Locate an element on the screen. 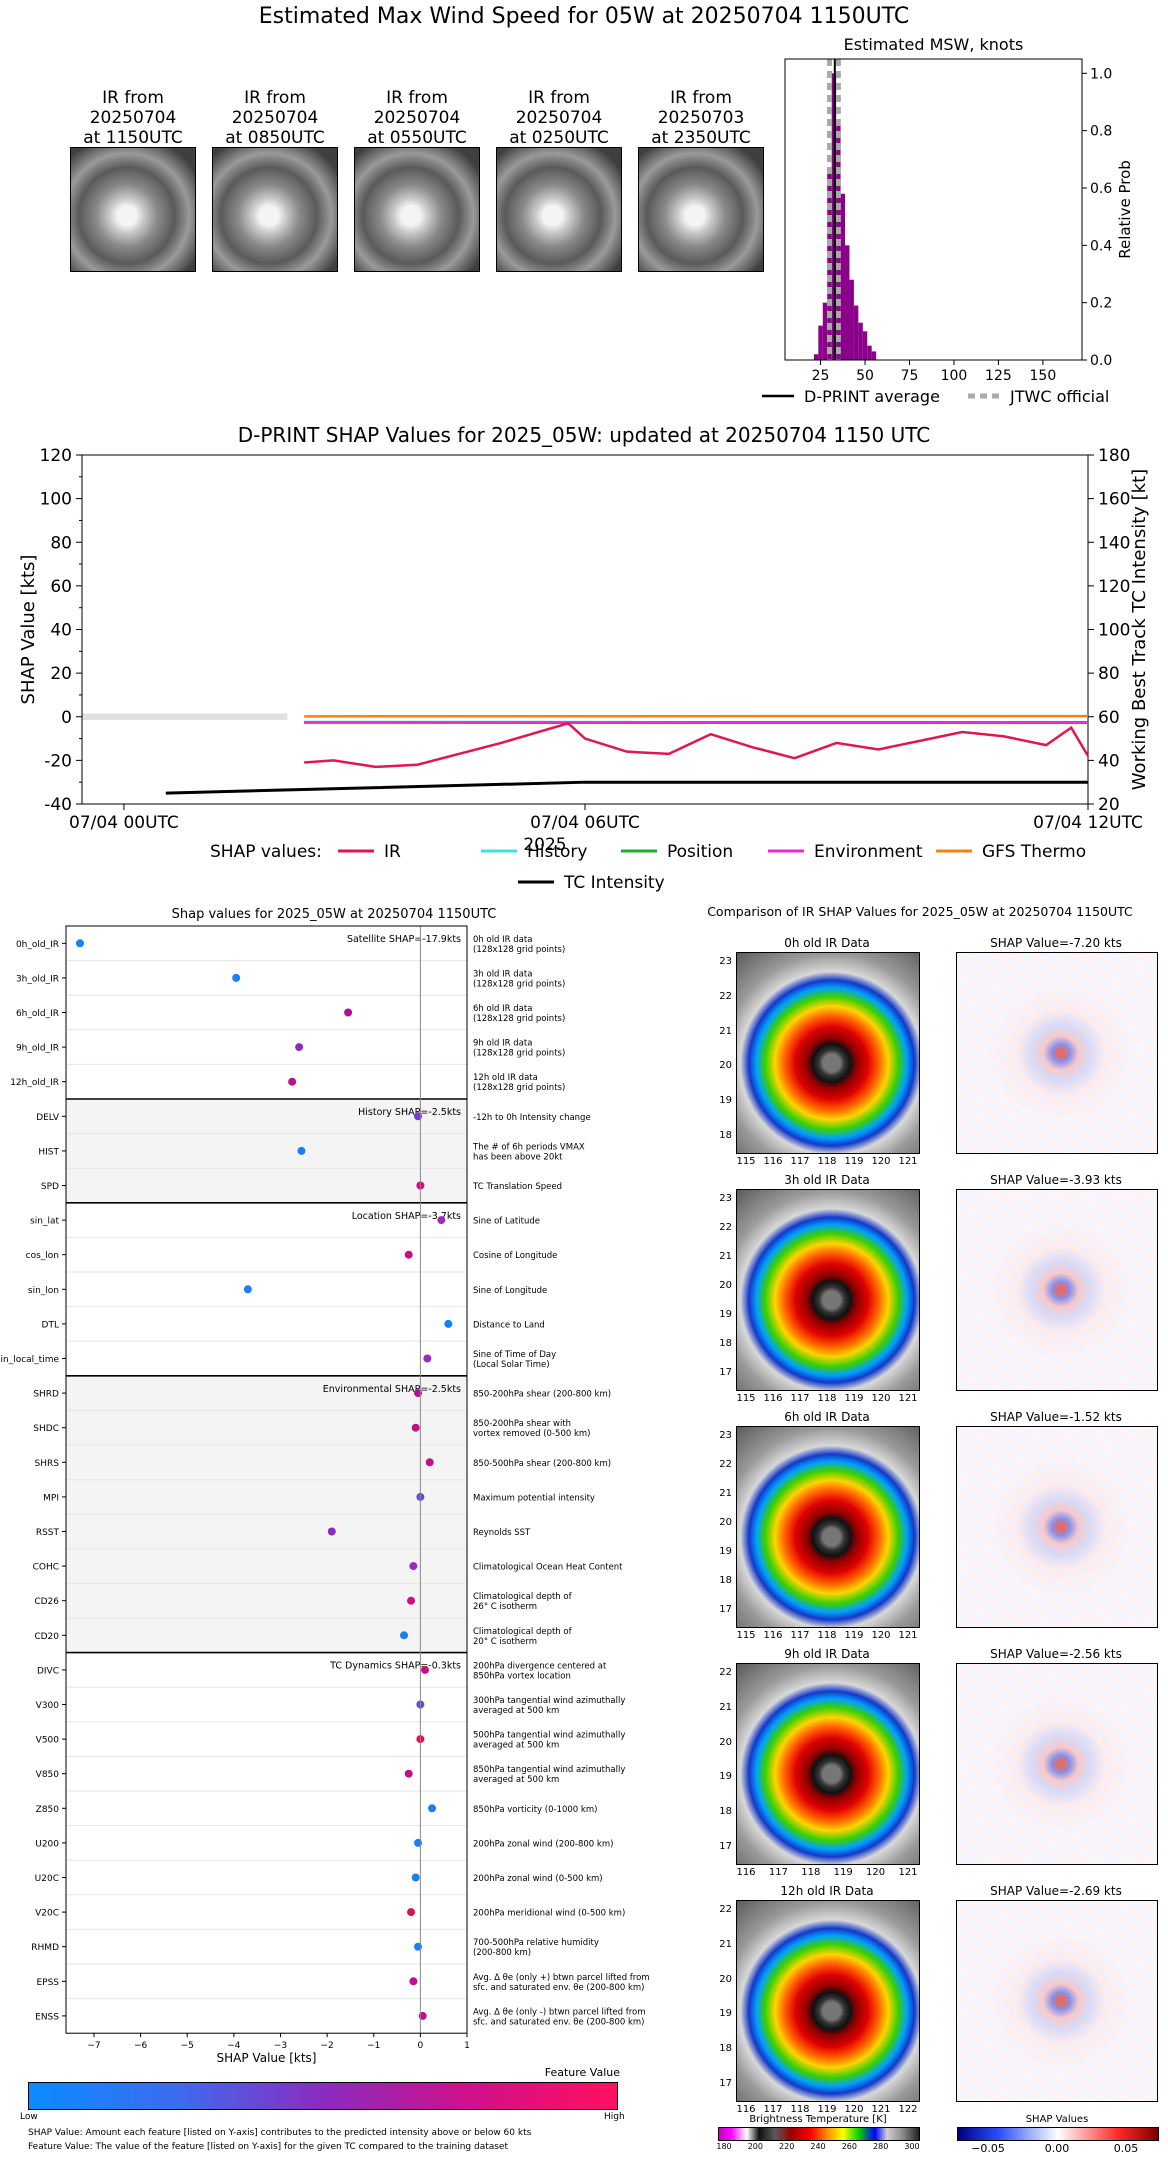 The width and height of the screenshot is (1168, 2158). feature-name: Z850 is located at coordinates (48, 1810).